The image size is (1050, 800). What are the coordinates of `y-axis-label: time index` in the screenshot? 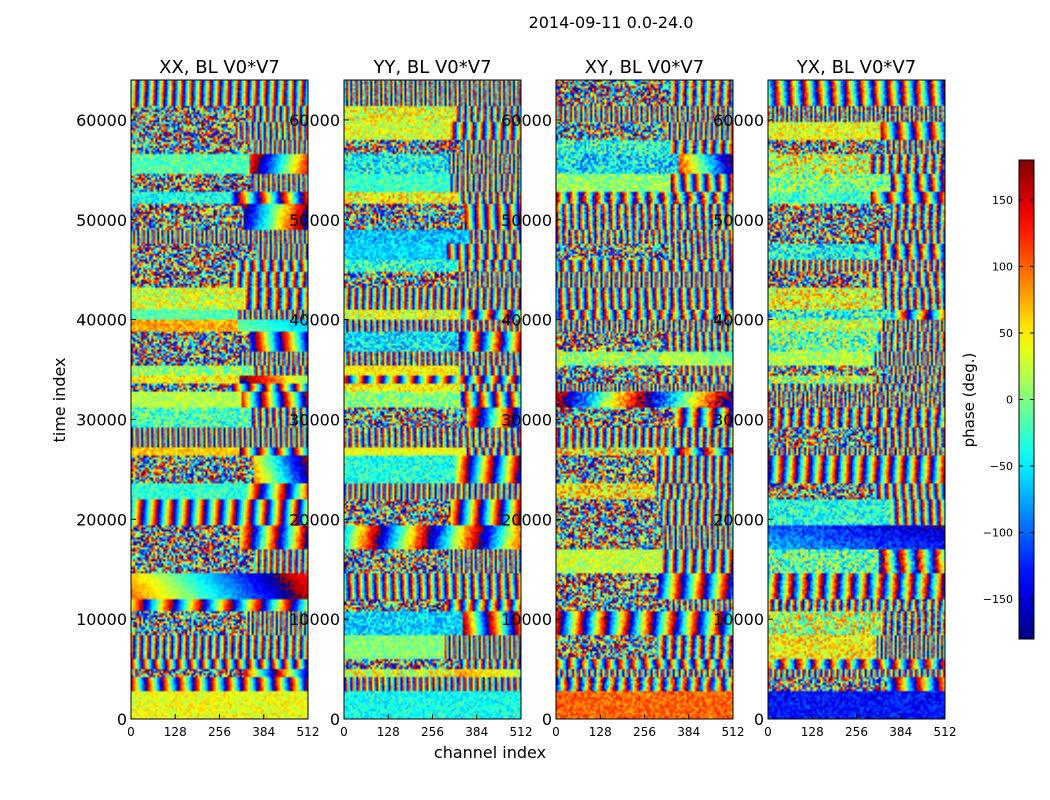 It's located at (59, 399).